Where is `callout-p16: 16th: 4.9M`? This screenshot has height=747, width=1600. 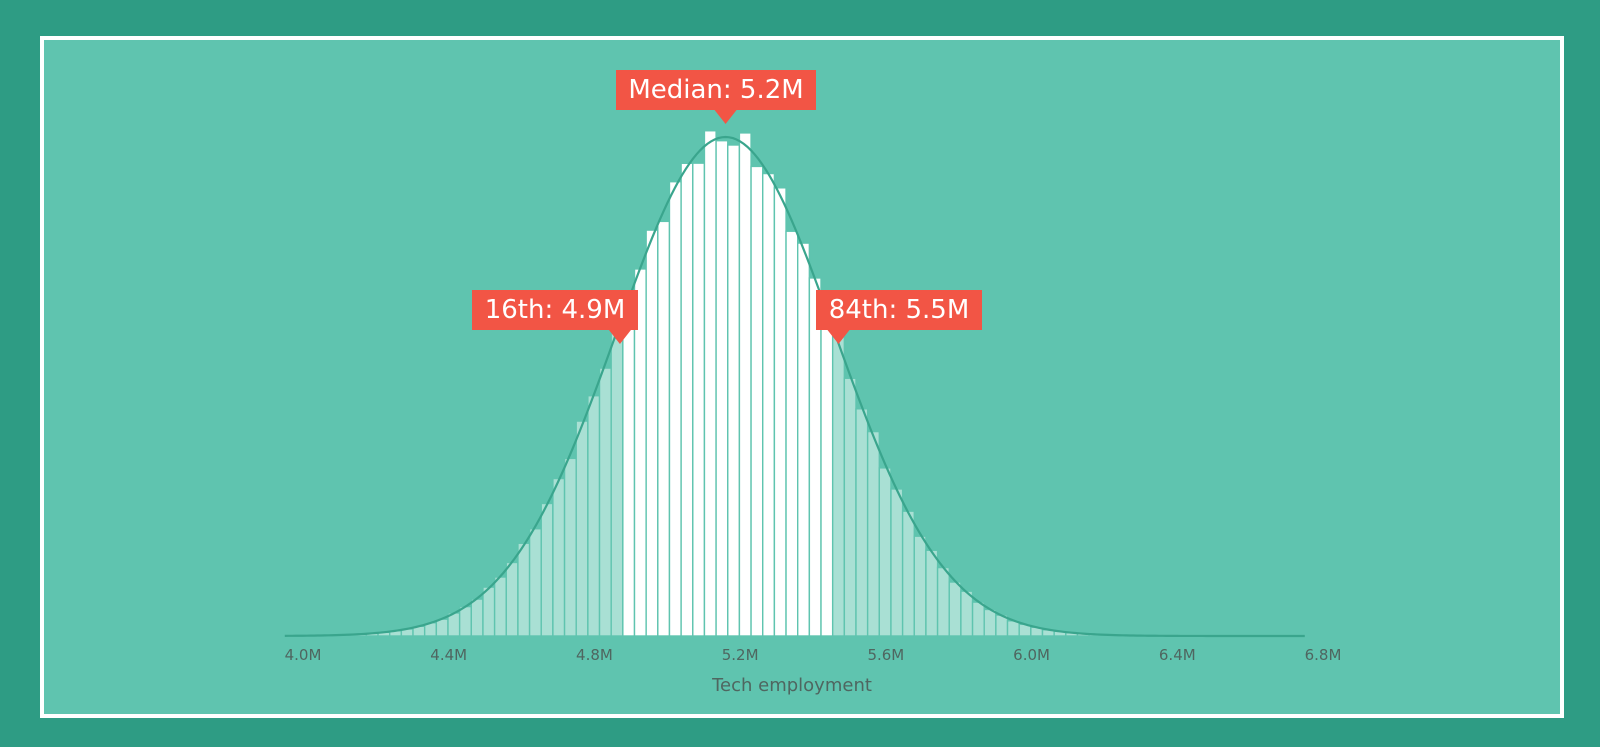 callout-p16: 16th: 4.9M is located at coordinates (555, 317).